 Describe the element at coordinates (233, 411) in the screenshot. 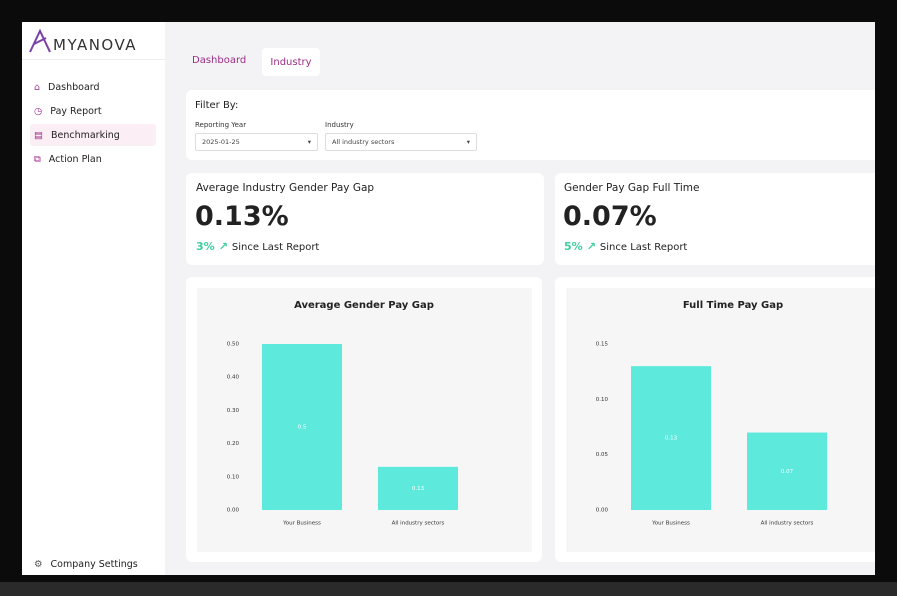

I see `y-tick-label: 0.30` at that location.